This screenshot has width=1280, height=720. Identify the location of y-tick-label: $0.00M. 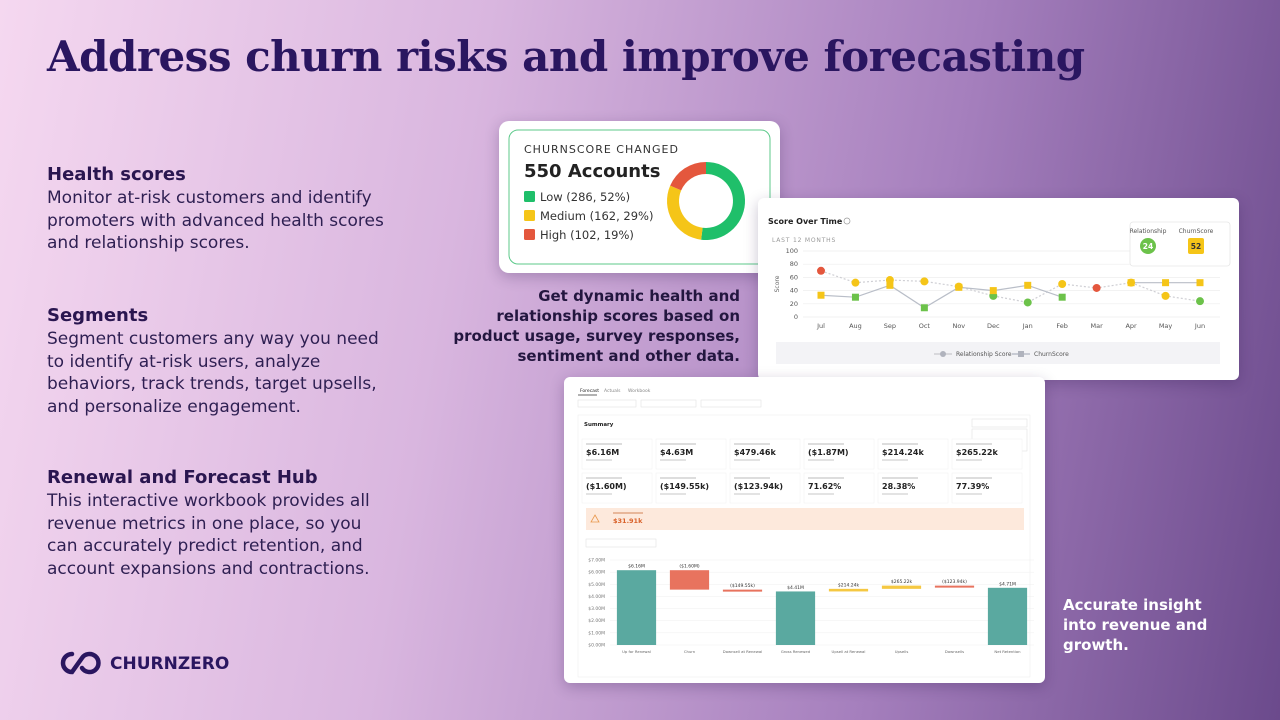
(596, 646).